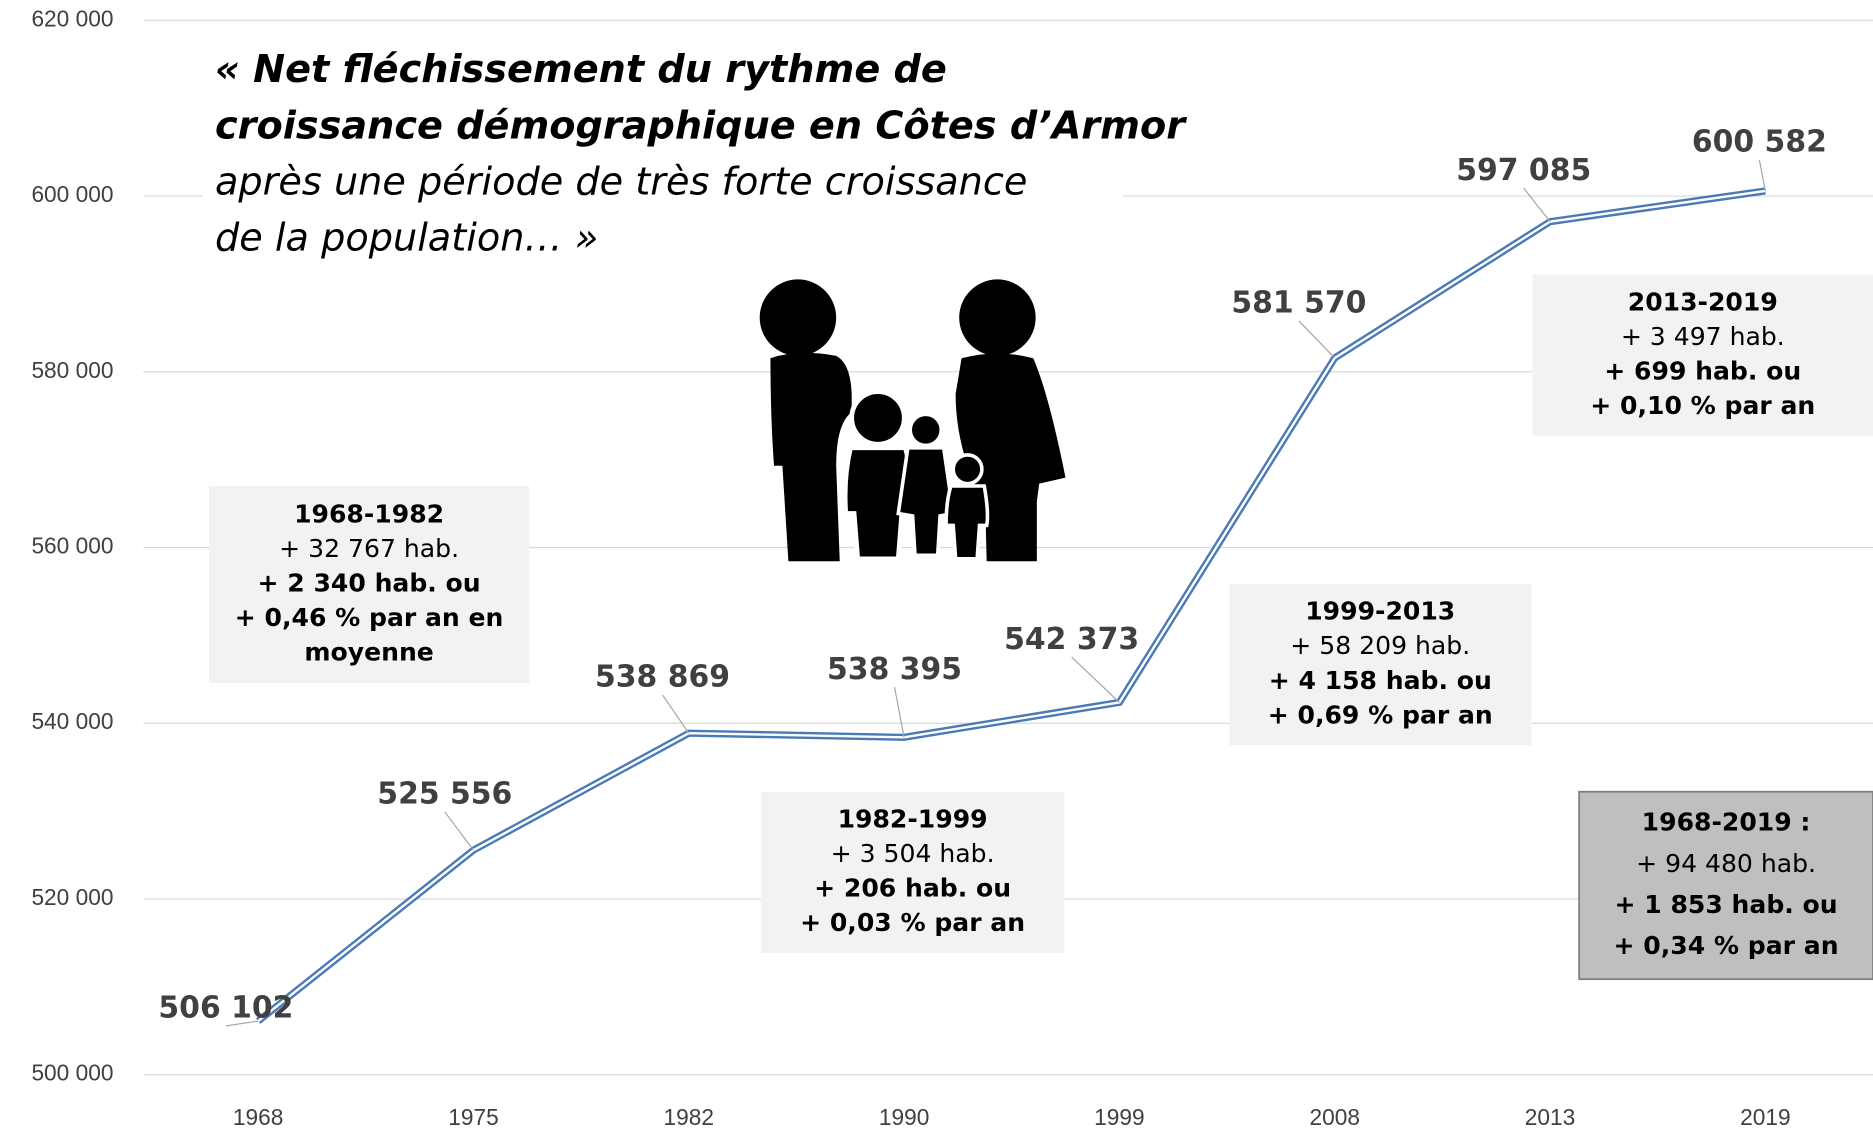  What do you see at coordinates (1702, 405) in the screenshot?
I see `annotation-line: + 0,10 % par an` at bounding box center [1702, 405].